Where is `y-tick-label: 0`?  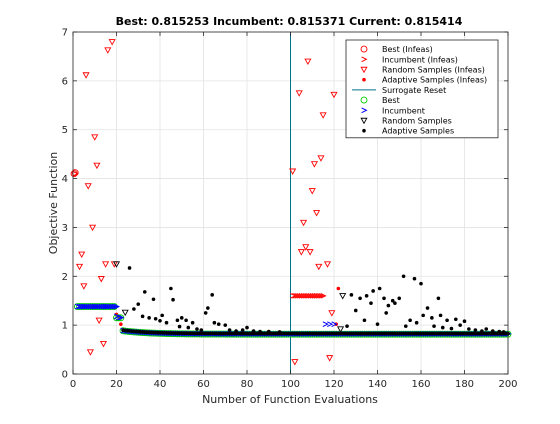
y-tick-label: 0 is located at coordinates (65, 375).